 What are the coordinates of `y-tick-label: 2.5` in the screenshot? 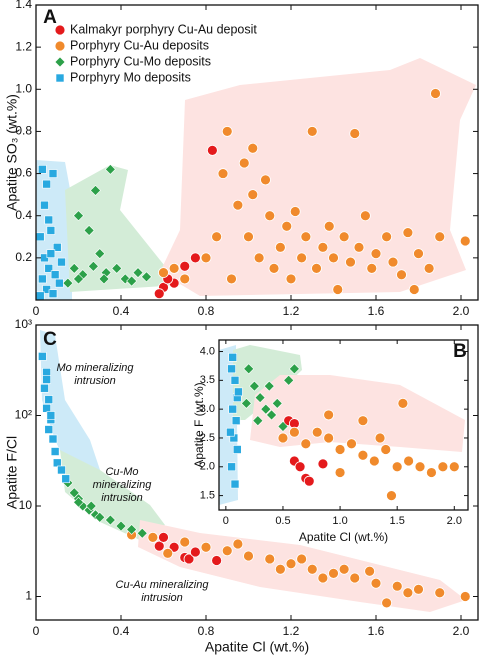 It's located at (207, 438).